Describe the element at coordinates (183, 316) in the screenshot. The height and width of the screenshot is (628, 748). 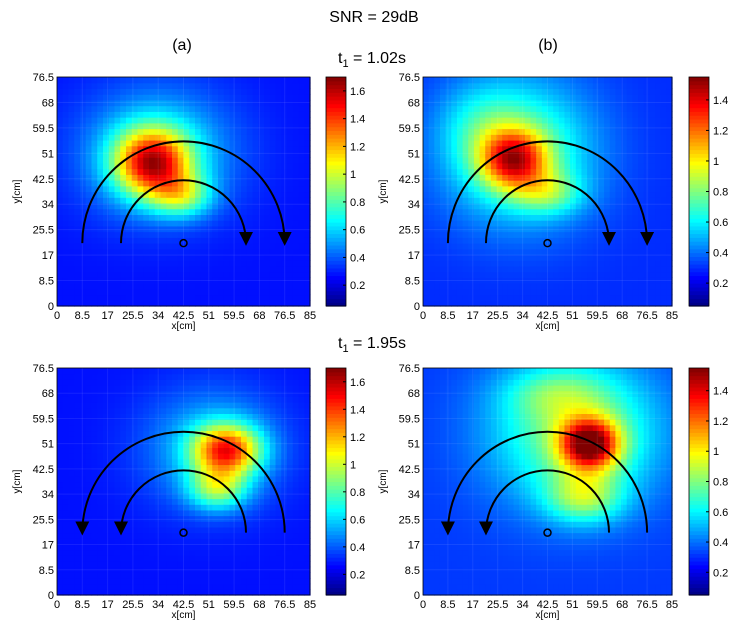
I see `x-tick-label: 42.5` at that location.